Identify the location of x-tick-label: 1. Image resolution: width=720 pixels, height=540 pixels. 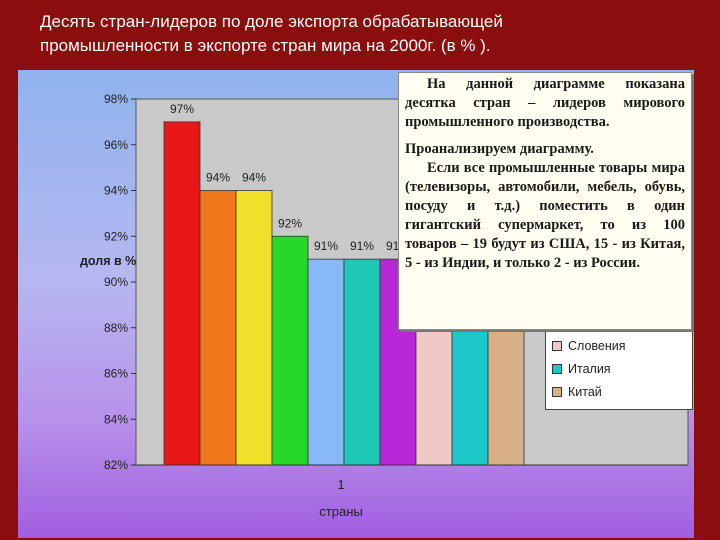
(340, 484).